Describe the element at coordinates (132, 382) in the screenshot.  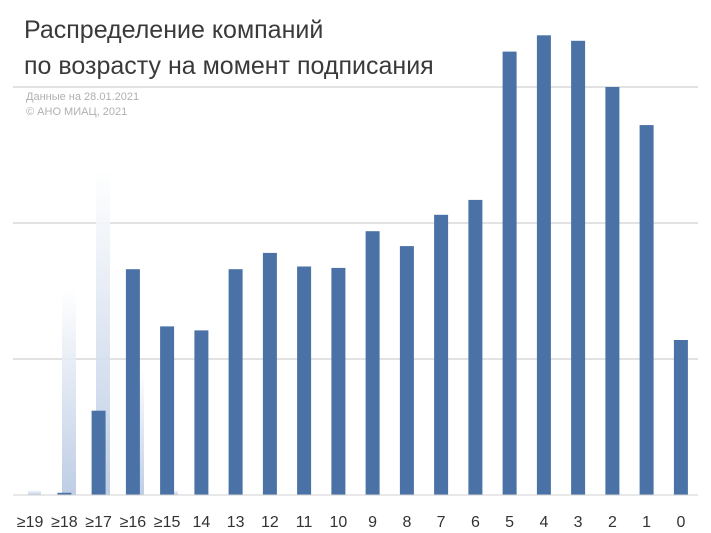
I see `bar-≥16` at that location.